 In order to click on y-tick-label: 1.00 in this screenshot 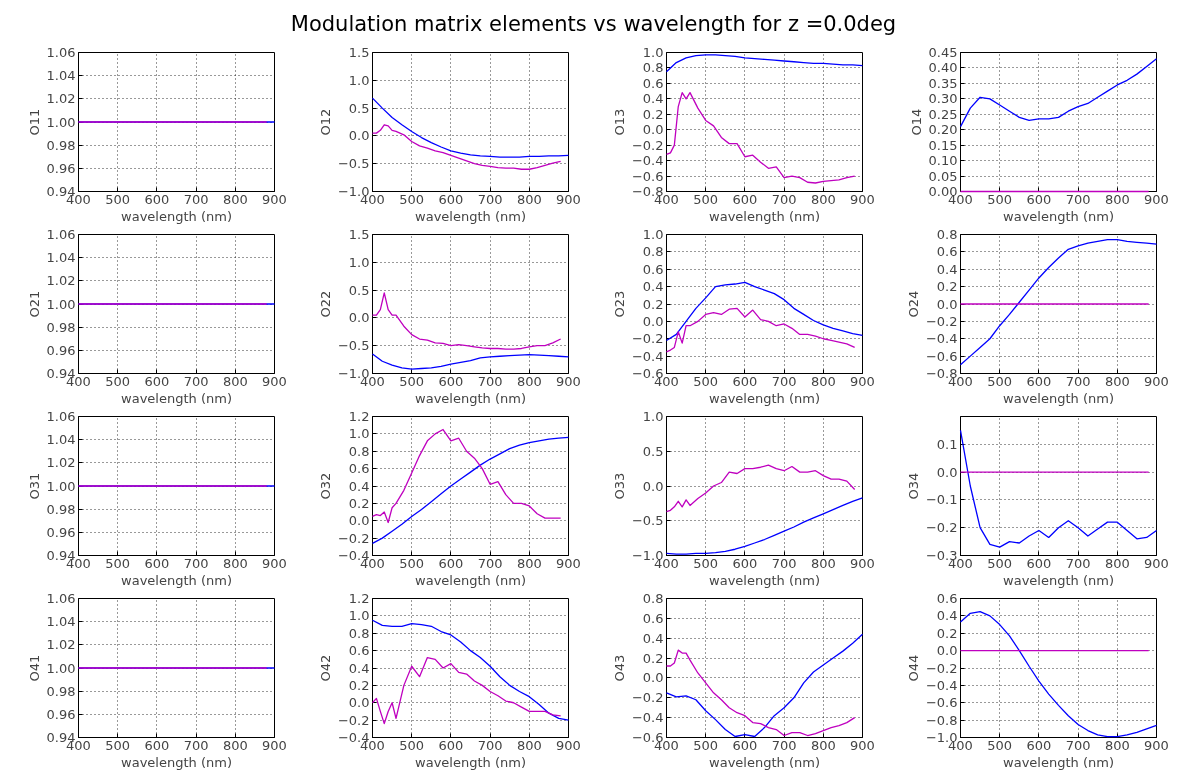, I will do `click(61, 486)`.